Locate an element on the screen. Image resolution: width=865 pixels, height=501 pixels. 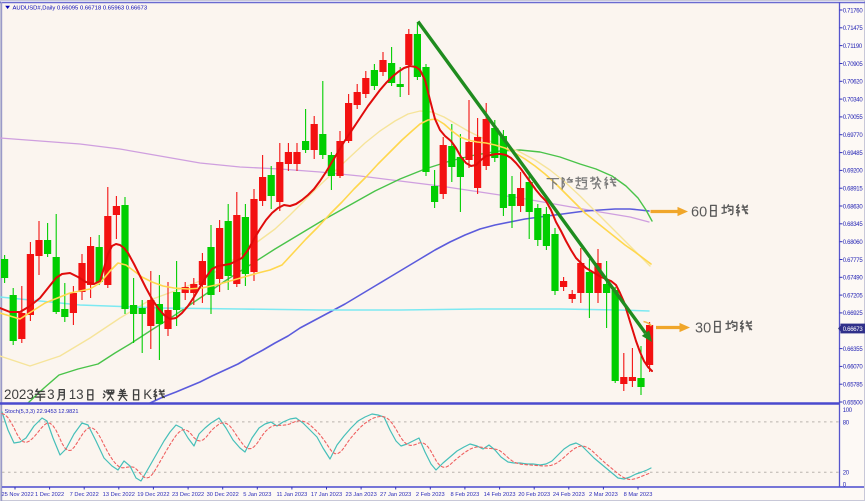
svg-text: 0.71475 is located at coordinates (853, 29).